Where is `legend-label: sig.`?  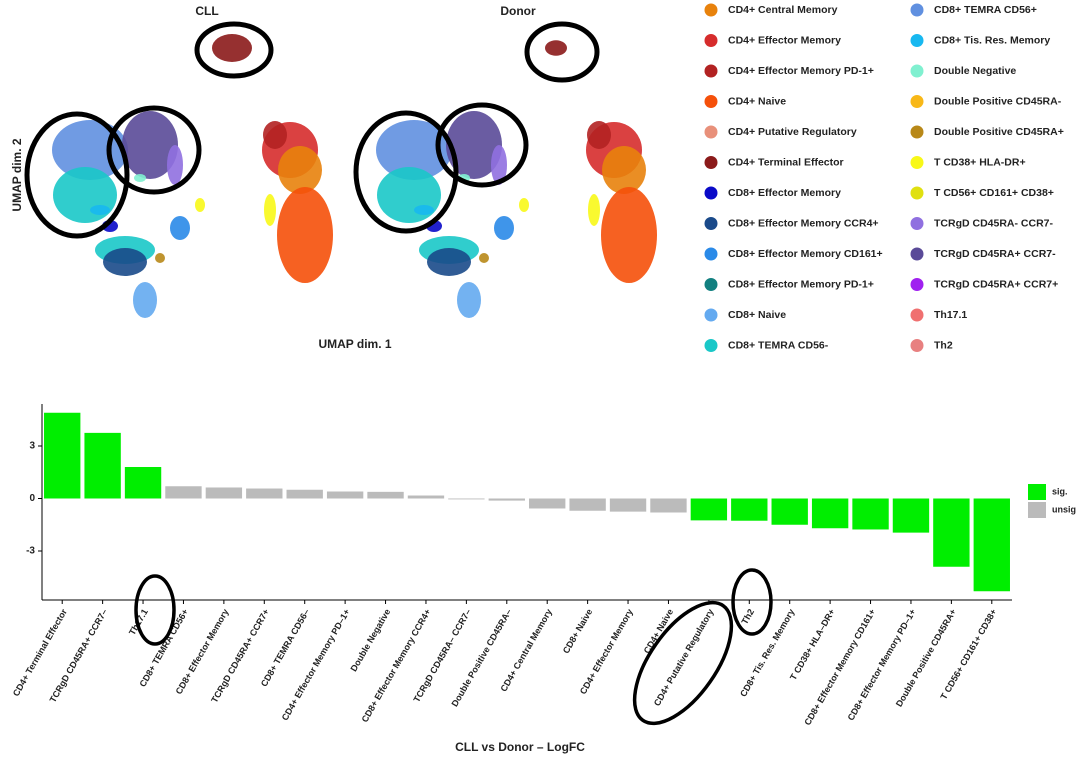 legend-label: sig. is located at coordinates (1060, 491).